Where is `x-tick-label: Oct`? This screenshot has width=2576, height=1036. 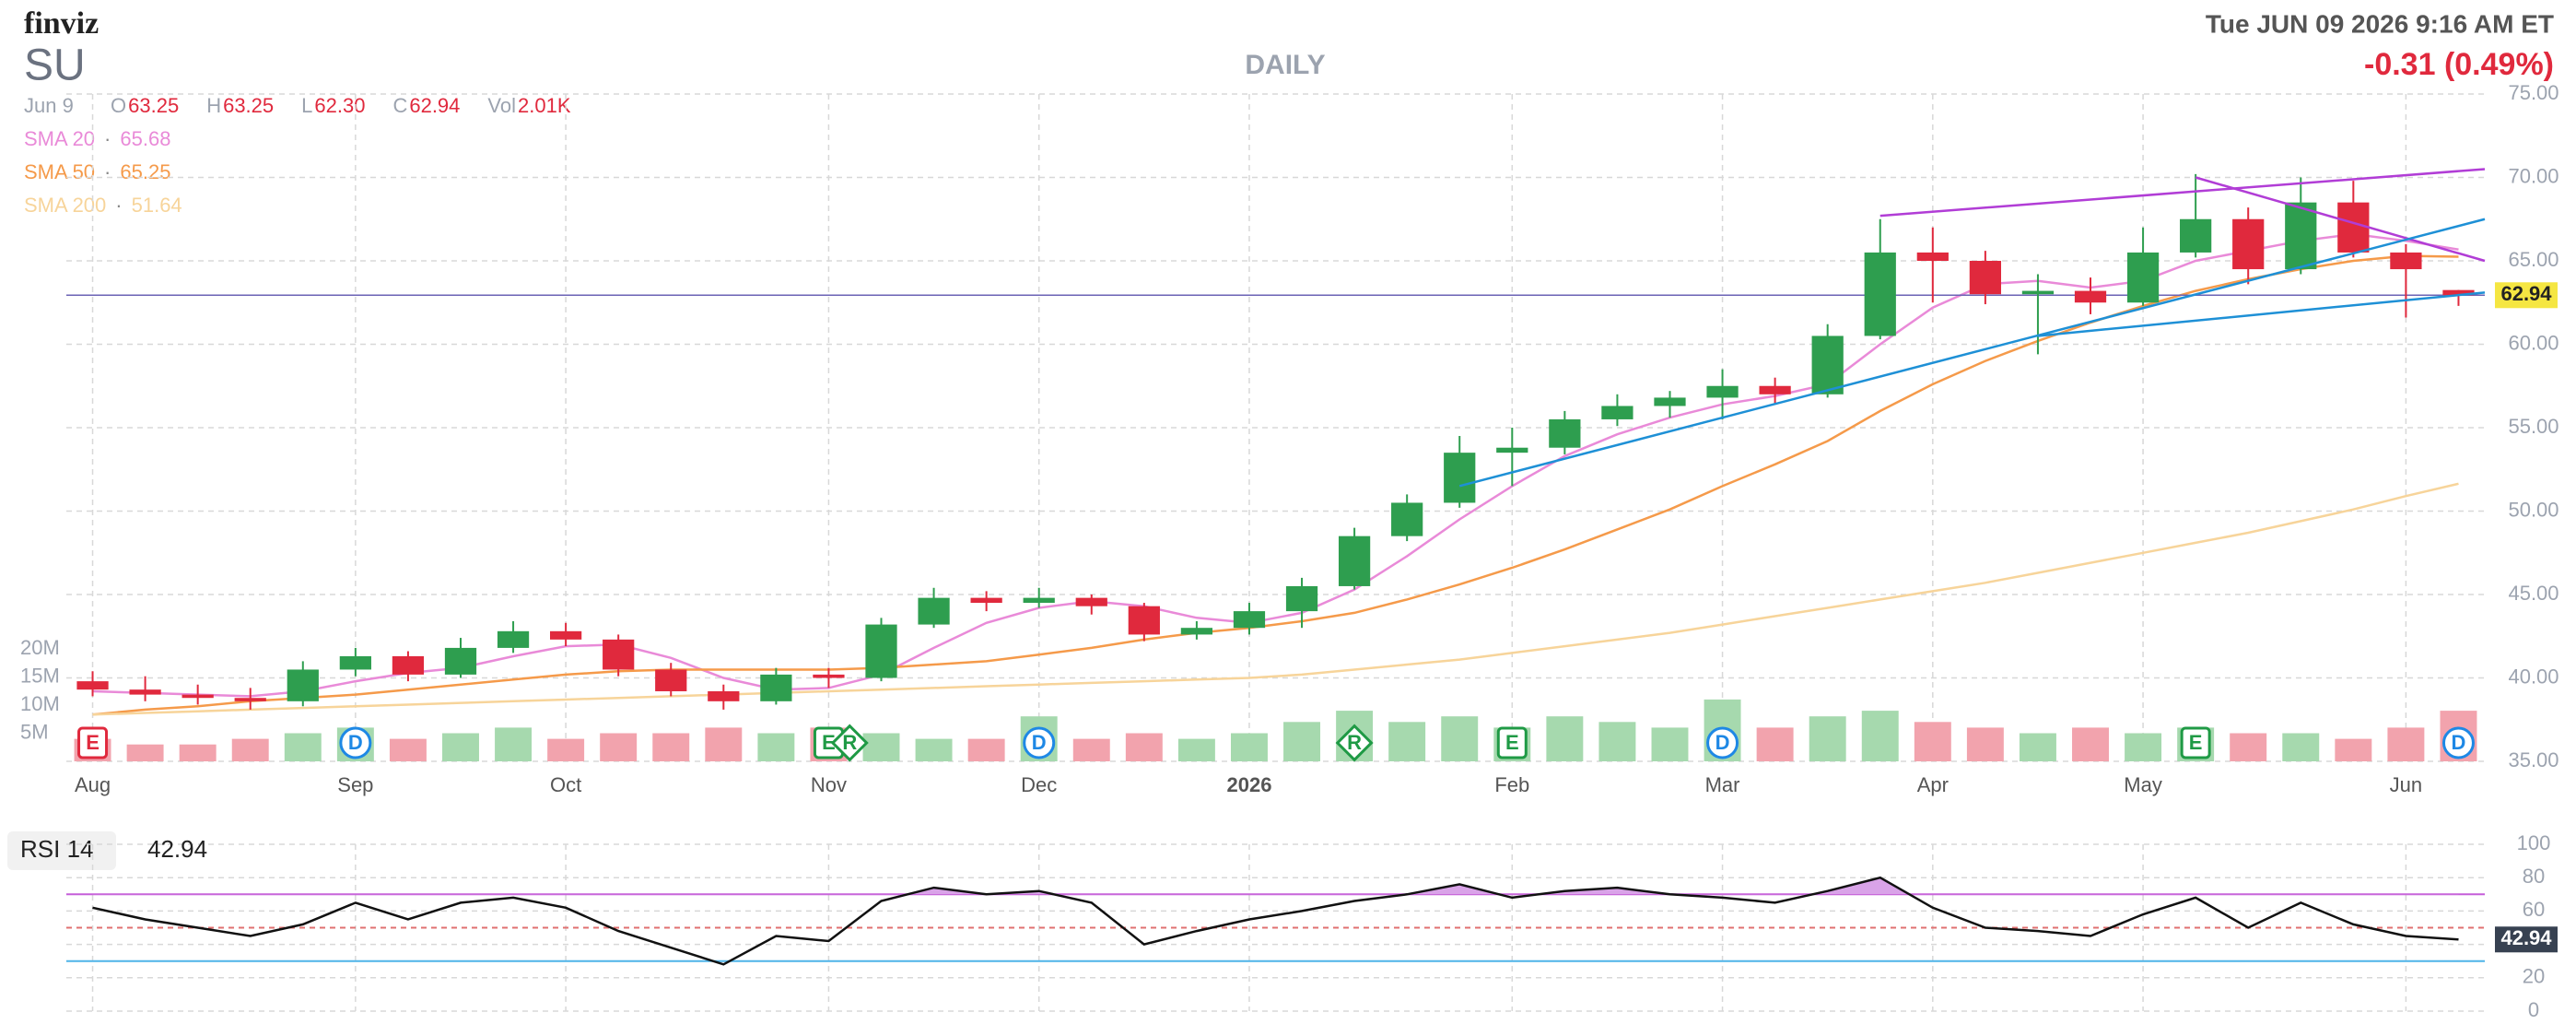 x-tick-label: Oct is located at coordinates (565, 785).